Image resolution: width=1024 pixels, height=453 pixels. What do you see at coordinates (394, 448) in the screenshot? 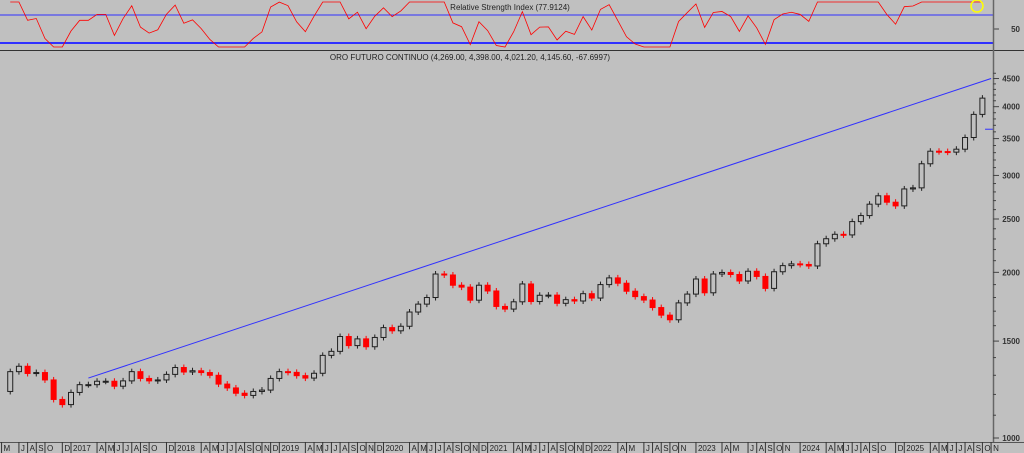
I see `x-tick-label: 2020` at bounding box center [394, 448].